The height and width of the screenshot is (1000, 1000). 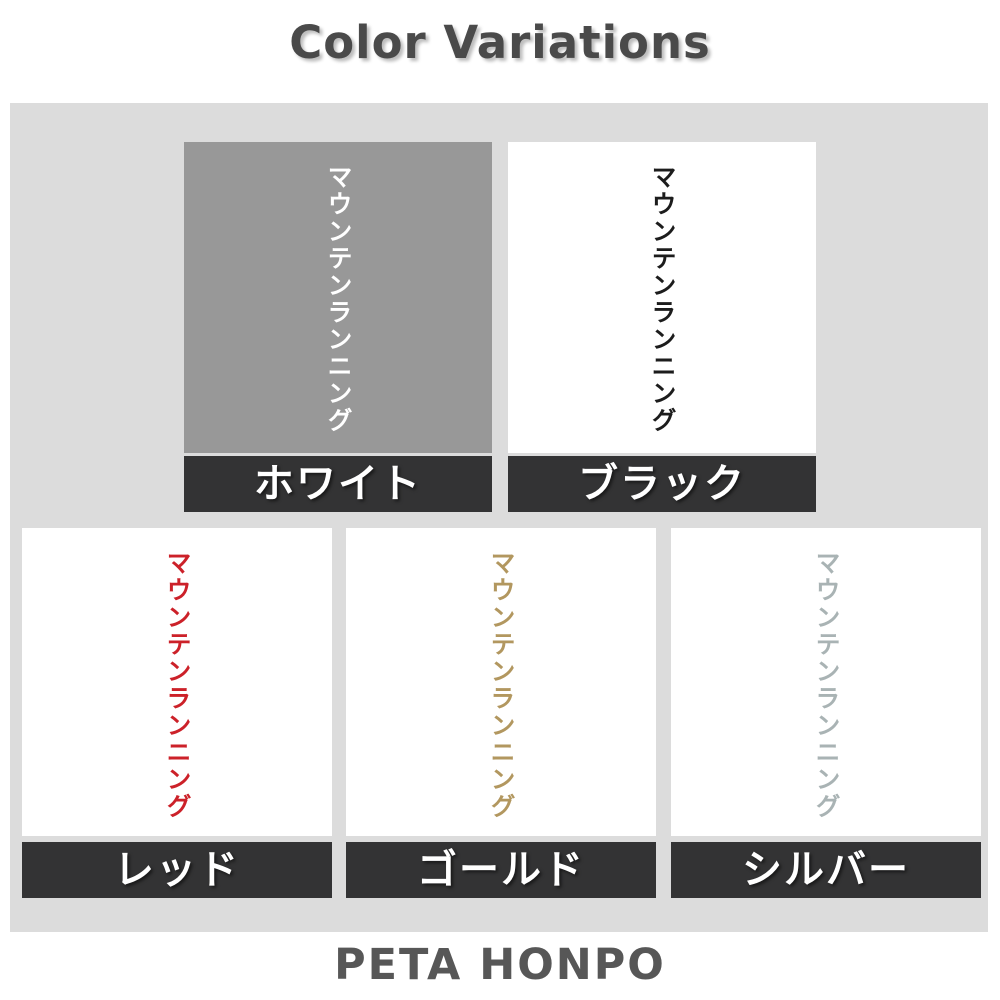 What do you see at coordinates (338, 484) in the screenshot?
I see `swatch-label-white: ホワイト` at bounding box center [338, 484].